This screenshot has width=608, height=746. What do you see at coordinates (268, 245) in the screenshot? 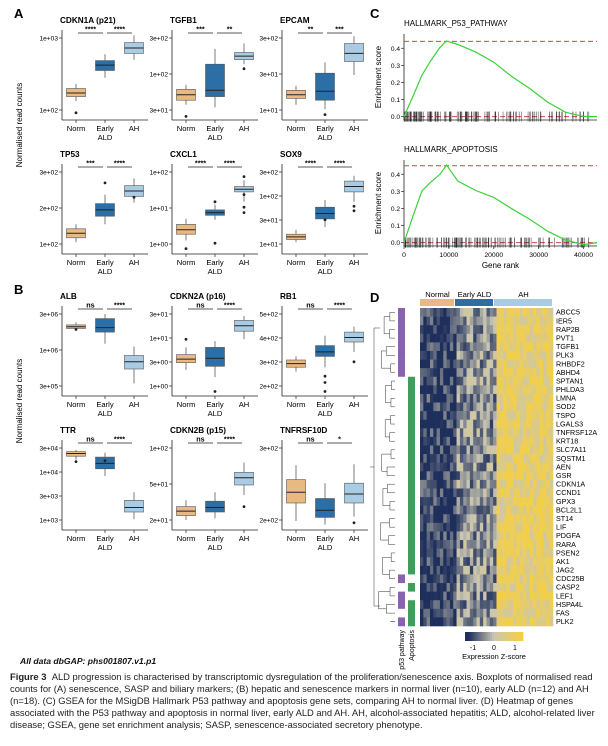
I see `y-tick-label: 1e+01` at bounding box center [268, 245].